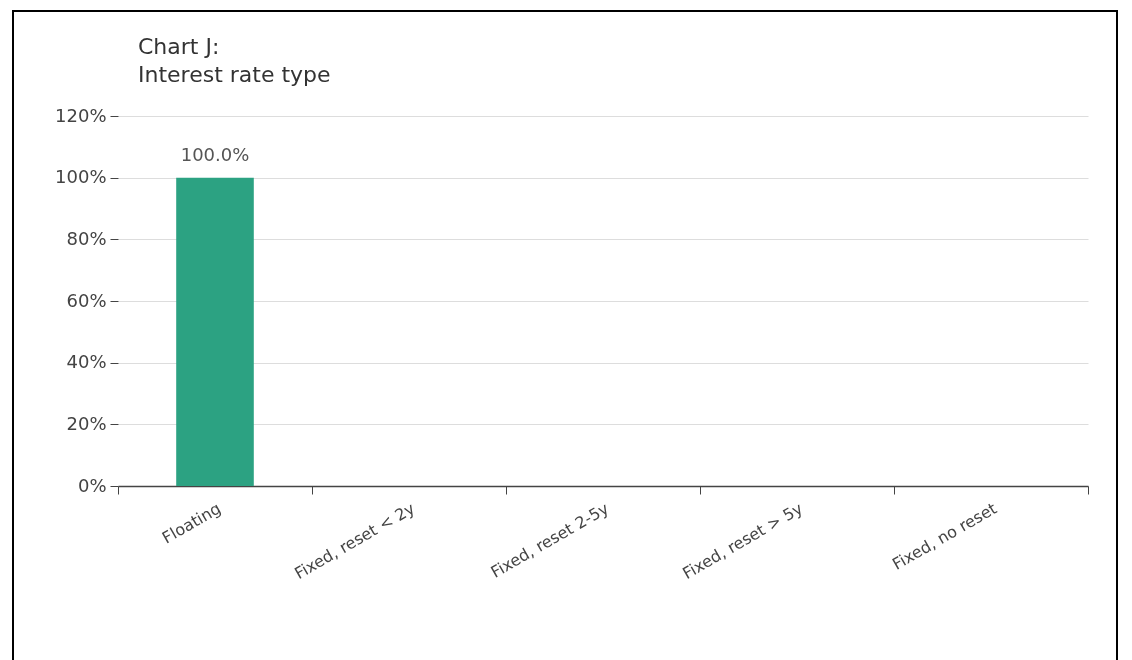  Describe the element at coordinates (234, 74) in the screenshot. I see `chart-subtitle: Interest rate type` at that location.